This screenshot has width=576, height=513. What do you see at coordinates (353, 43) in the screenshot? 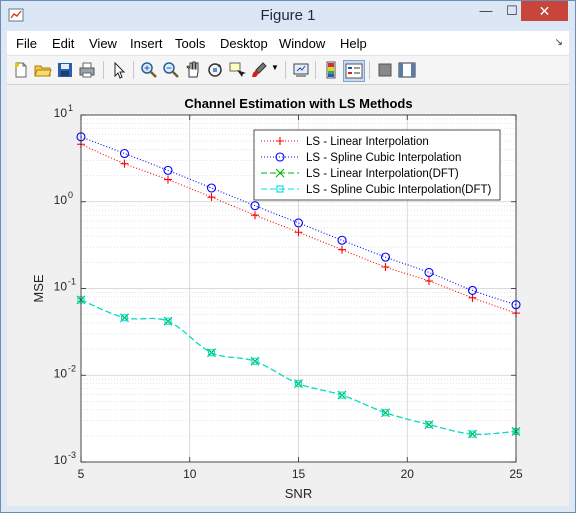
I see `menu-help: Help` at bounding box center [353, 43].